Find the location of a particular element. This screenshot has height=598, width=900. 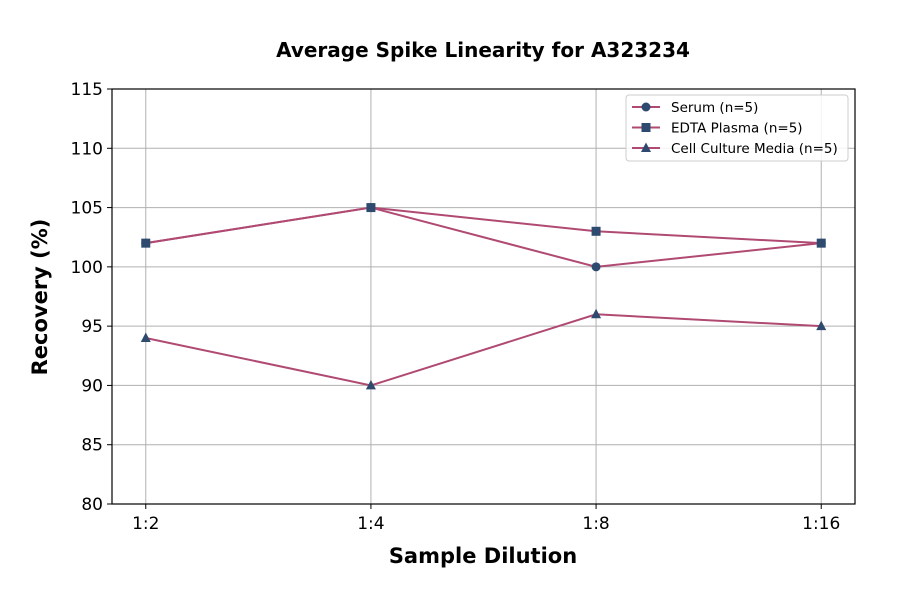

y-tick-label: 85 is located at coordinates (92, 446).